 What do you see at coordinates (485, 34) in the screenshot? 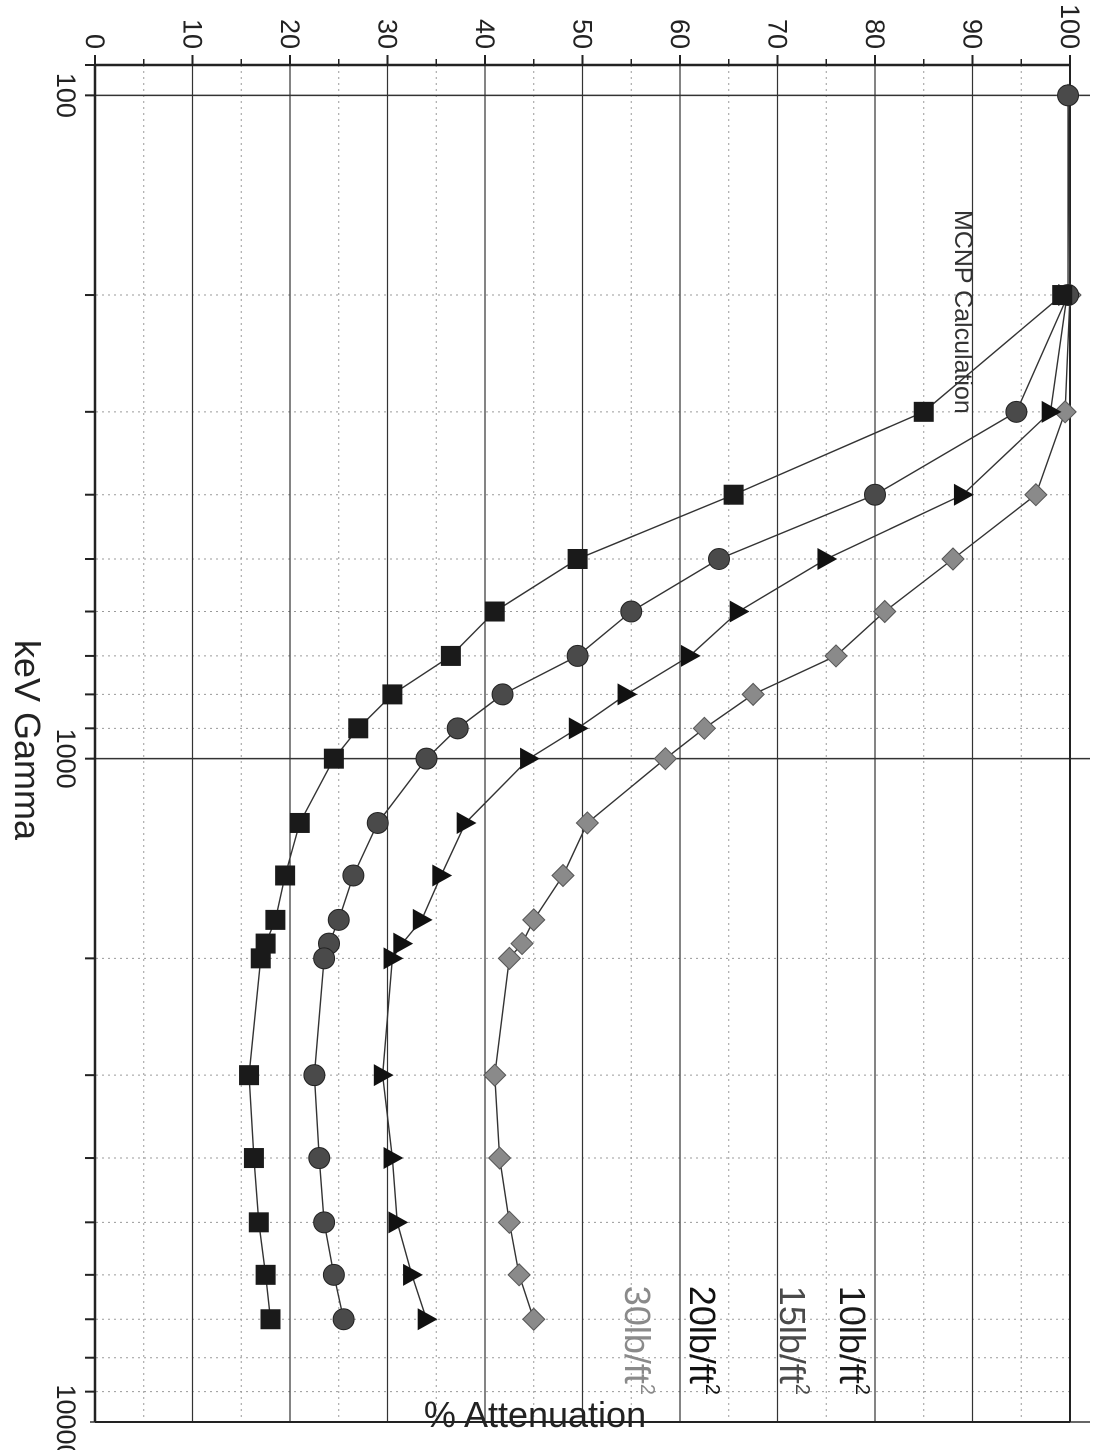
I see `y-tick-label: 40` at bounding box center [485, 34].